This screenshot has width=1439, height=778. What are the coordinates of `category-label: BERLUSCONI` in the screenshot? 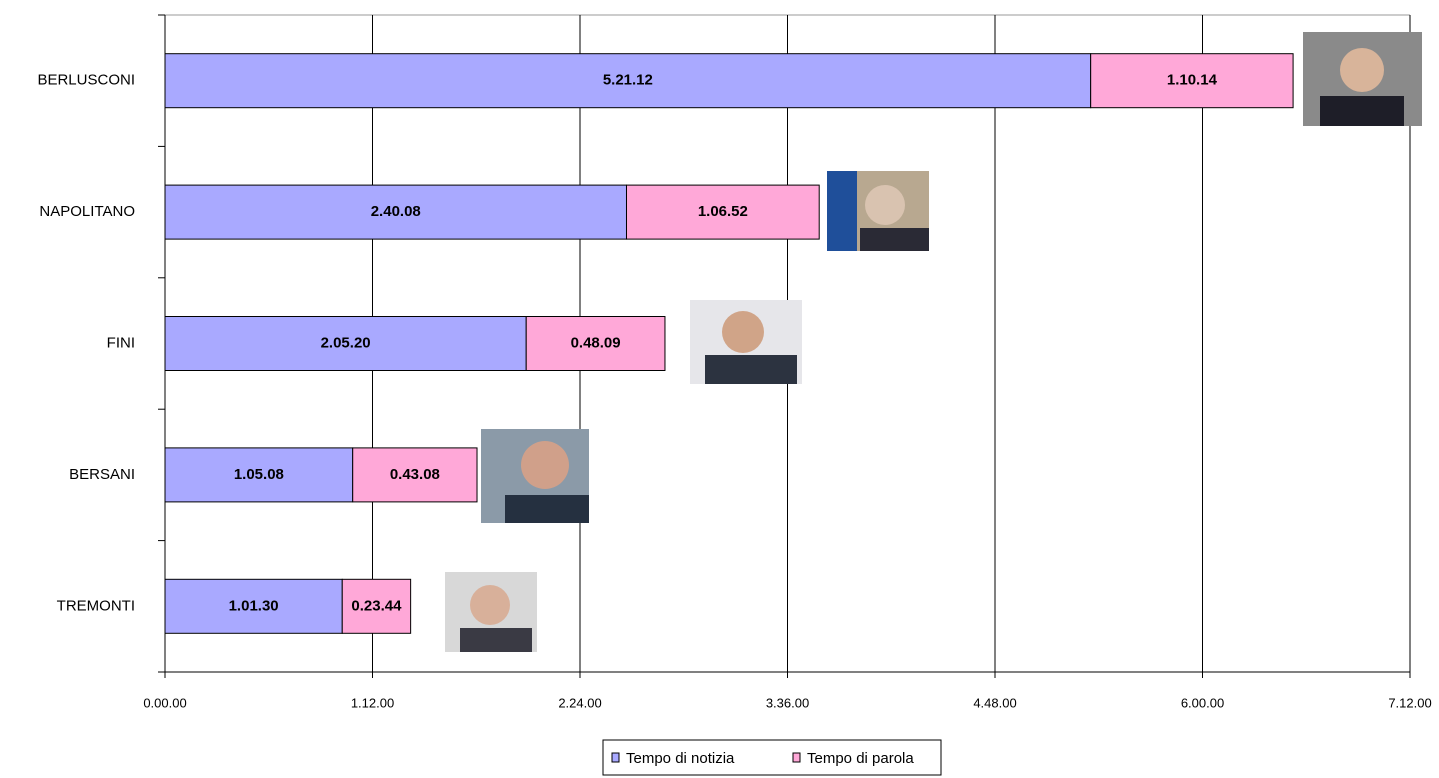 It's located at (86, 80).